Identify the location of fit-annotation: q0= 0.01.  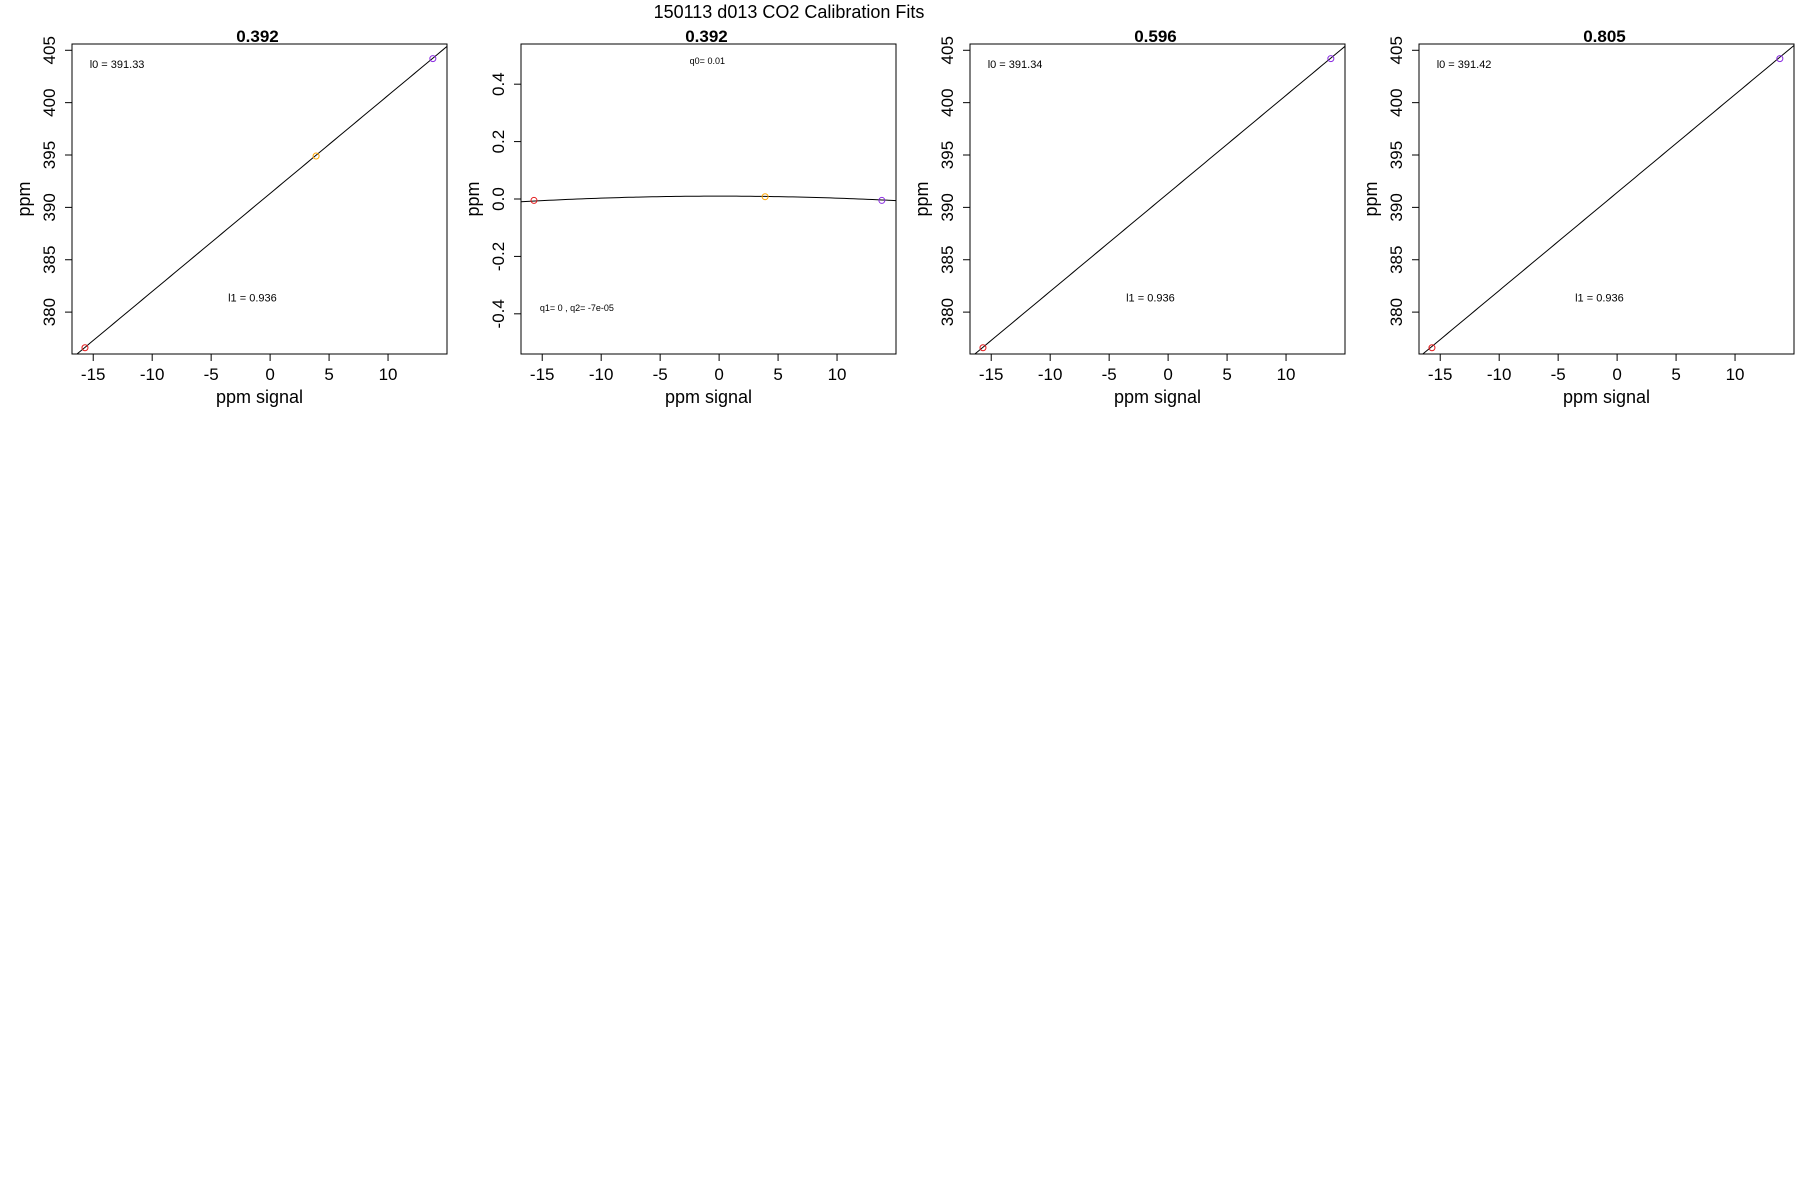
(707, 61).